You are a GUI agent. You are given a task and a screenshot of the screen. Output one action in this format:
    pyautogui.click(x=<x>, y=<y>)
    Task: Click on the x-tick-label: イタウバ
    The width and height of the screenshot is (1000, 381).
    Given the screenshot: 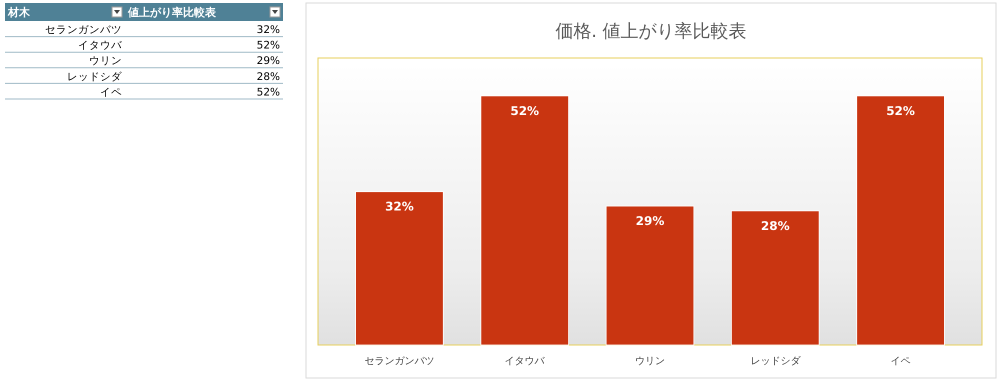 What is the action you would take?
    pyautogui.click(x=525, y=362)
    